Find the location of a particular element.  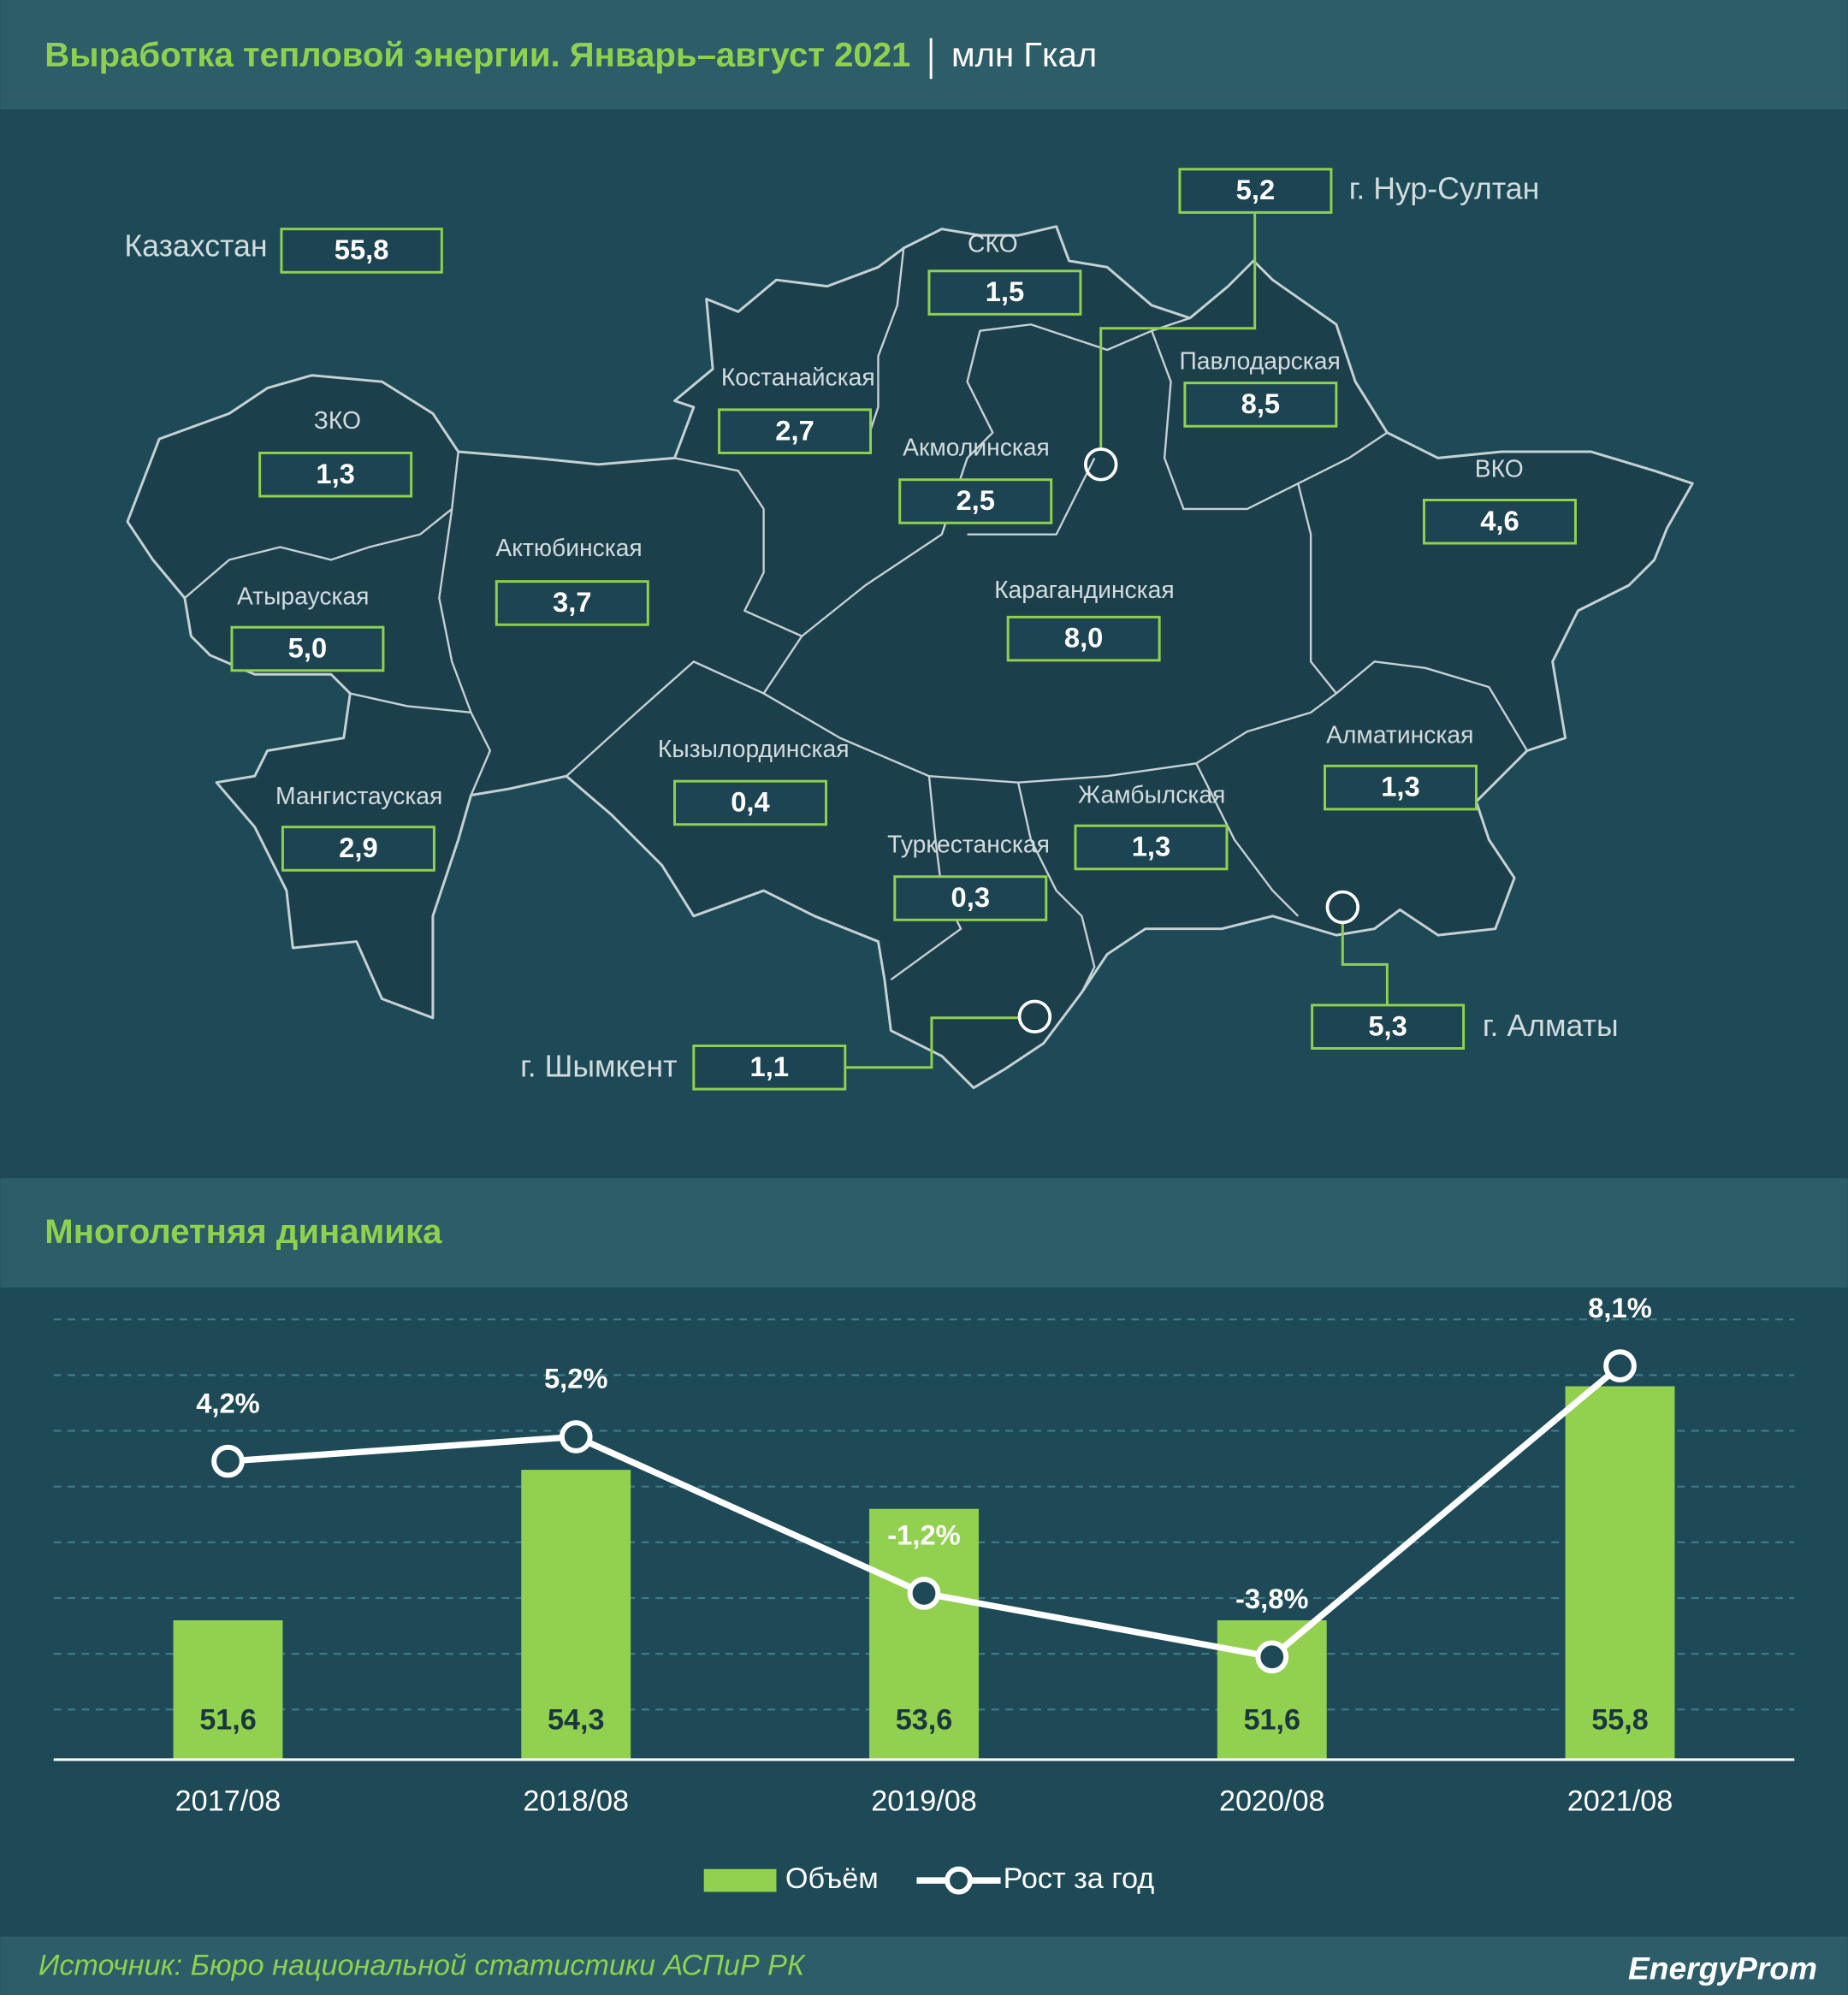

region-value: 1,1 is located at coordinates (769, 1066).